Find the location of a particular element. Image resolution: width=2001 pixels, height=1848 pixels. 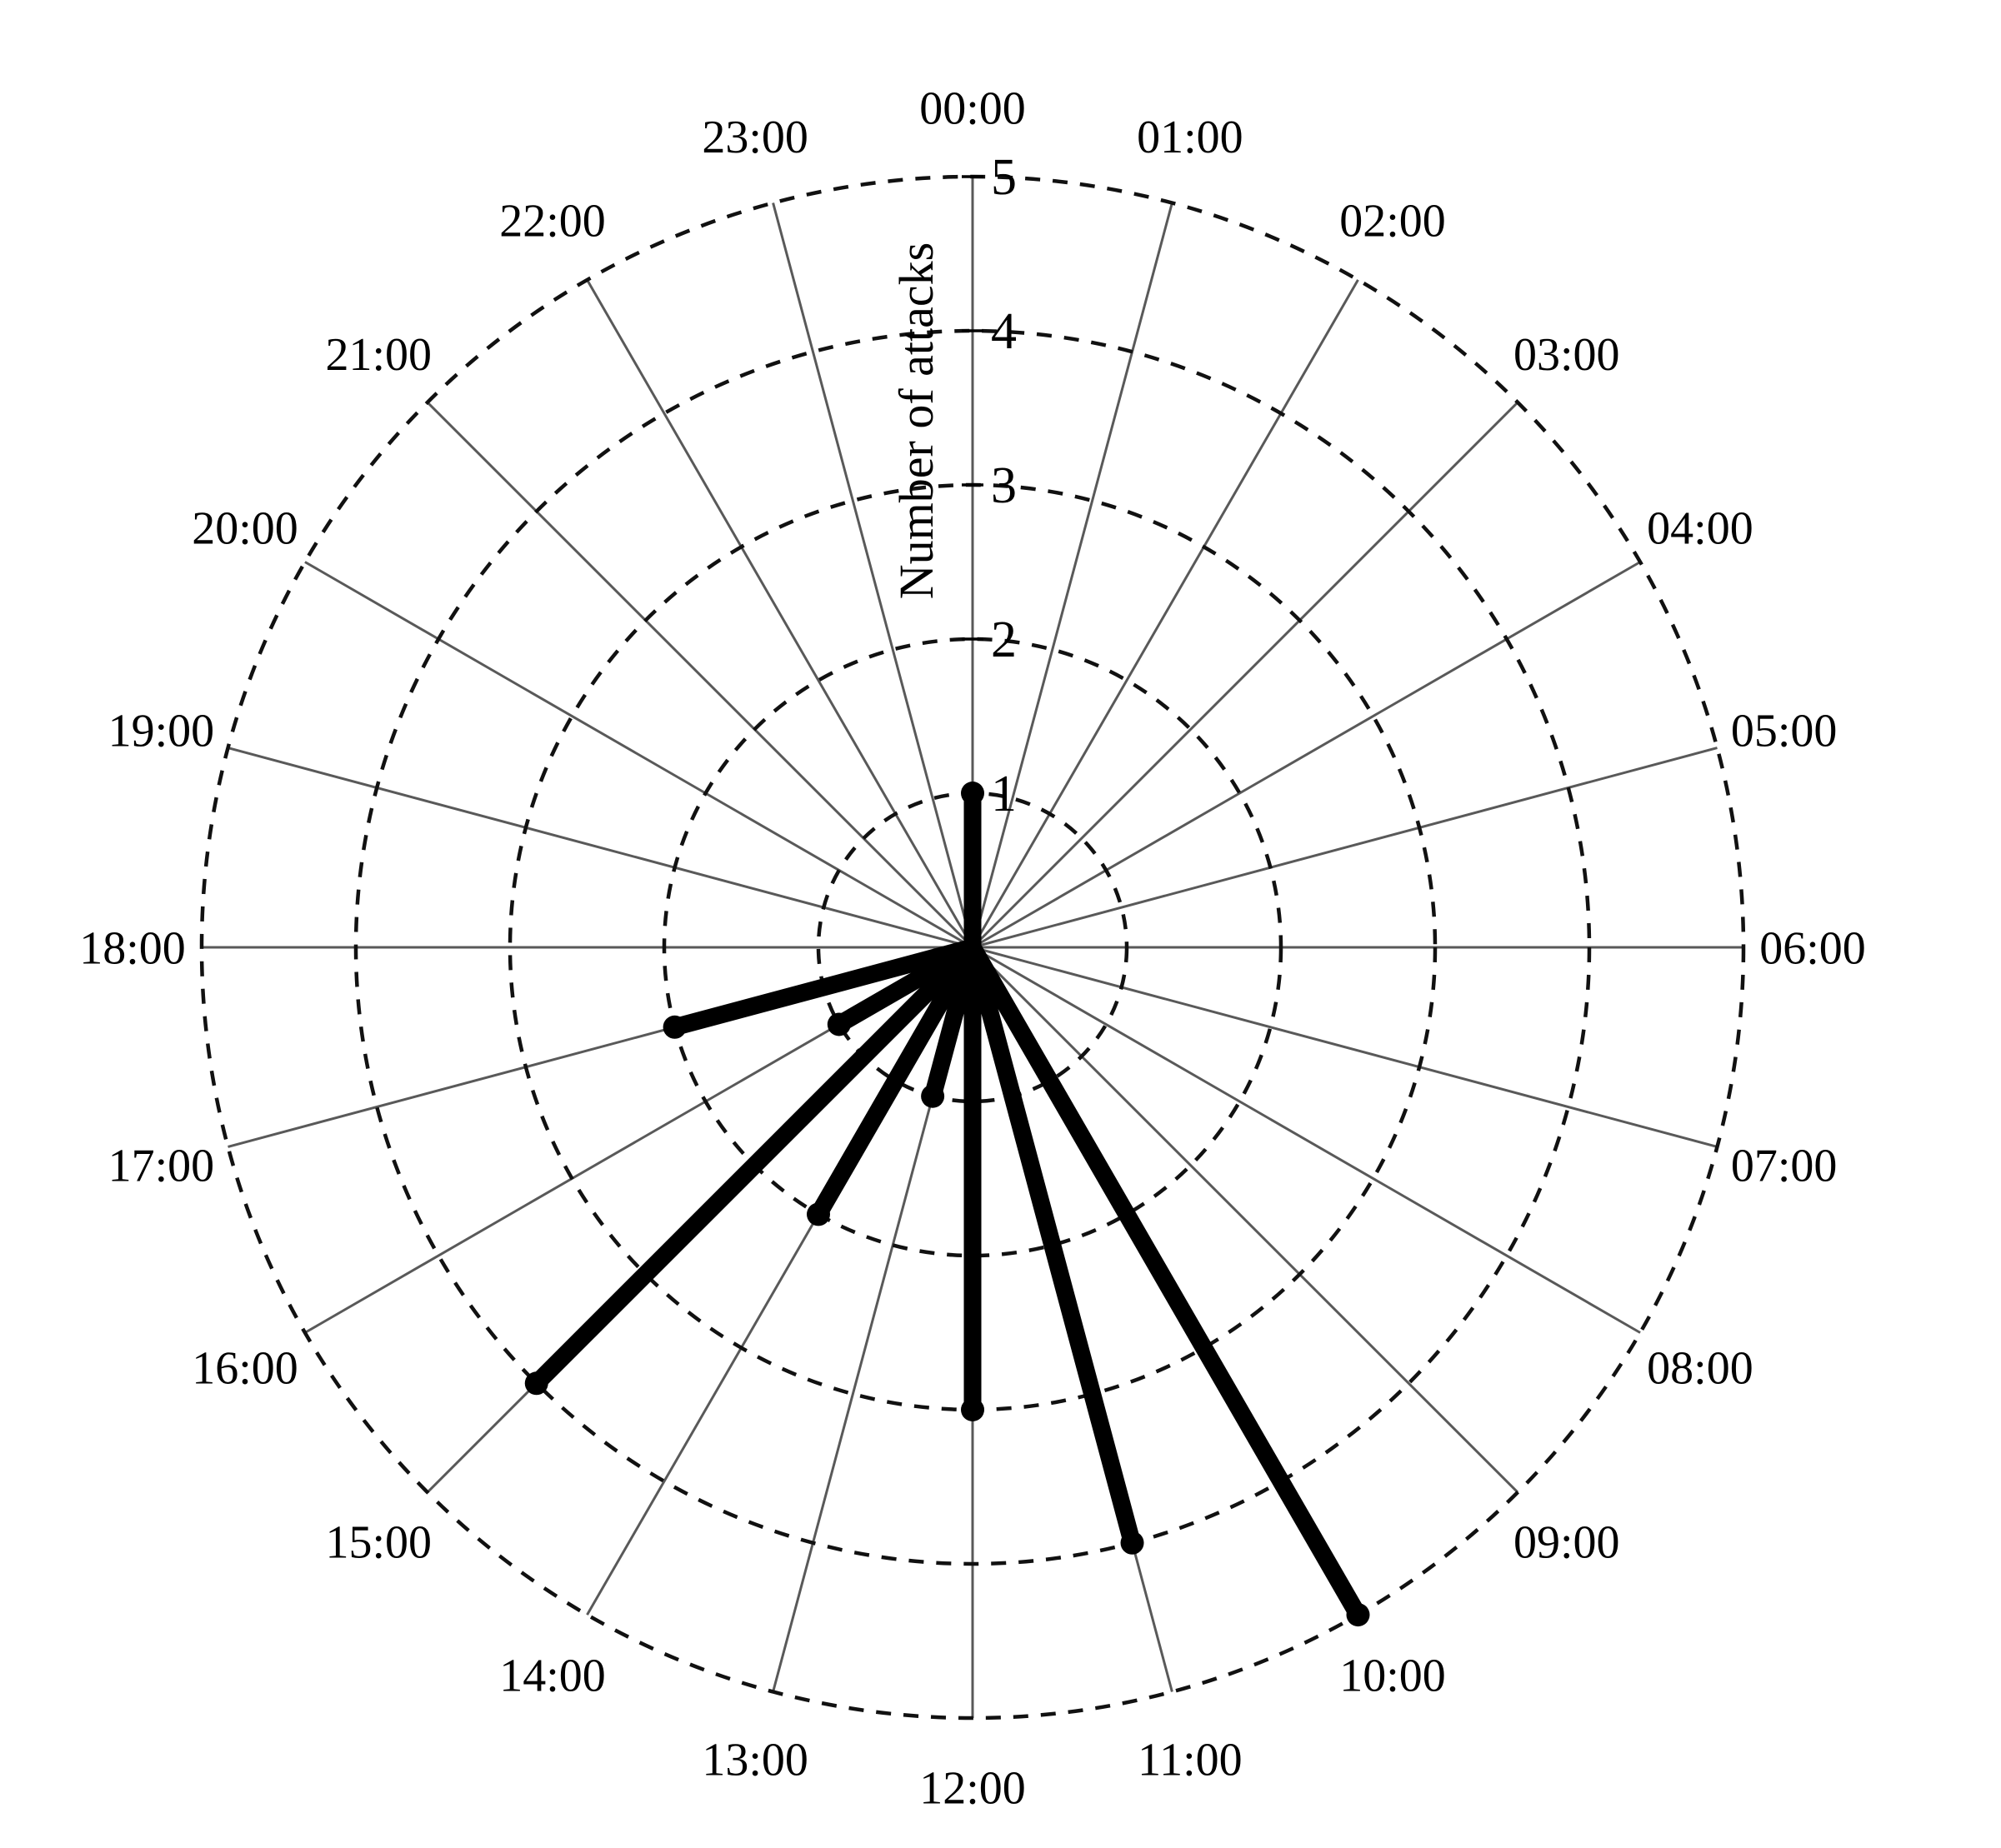

hour-label-14:00: 14:00 is located at coordinates (553, 1677).